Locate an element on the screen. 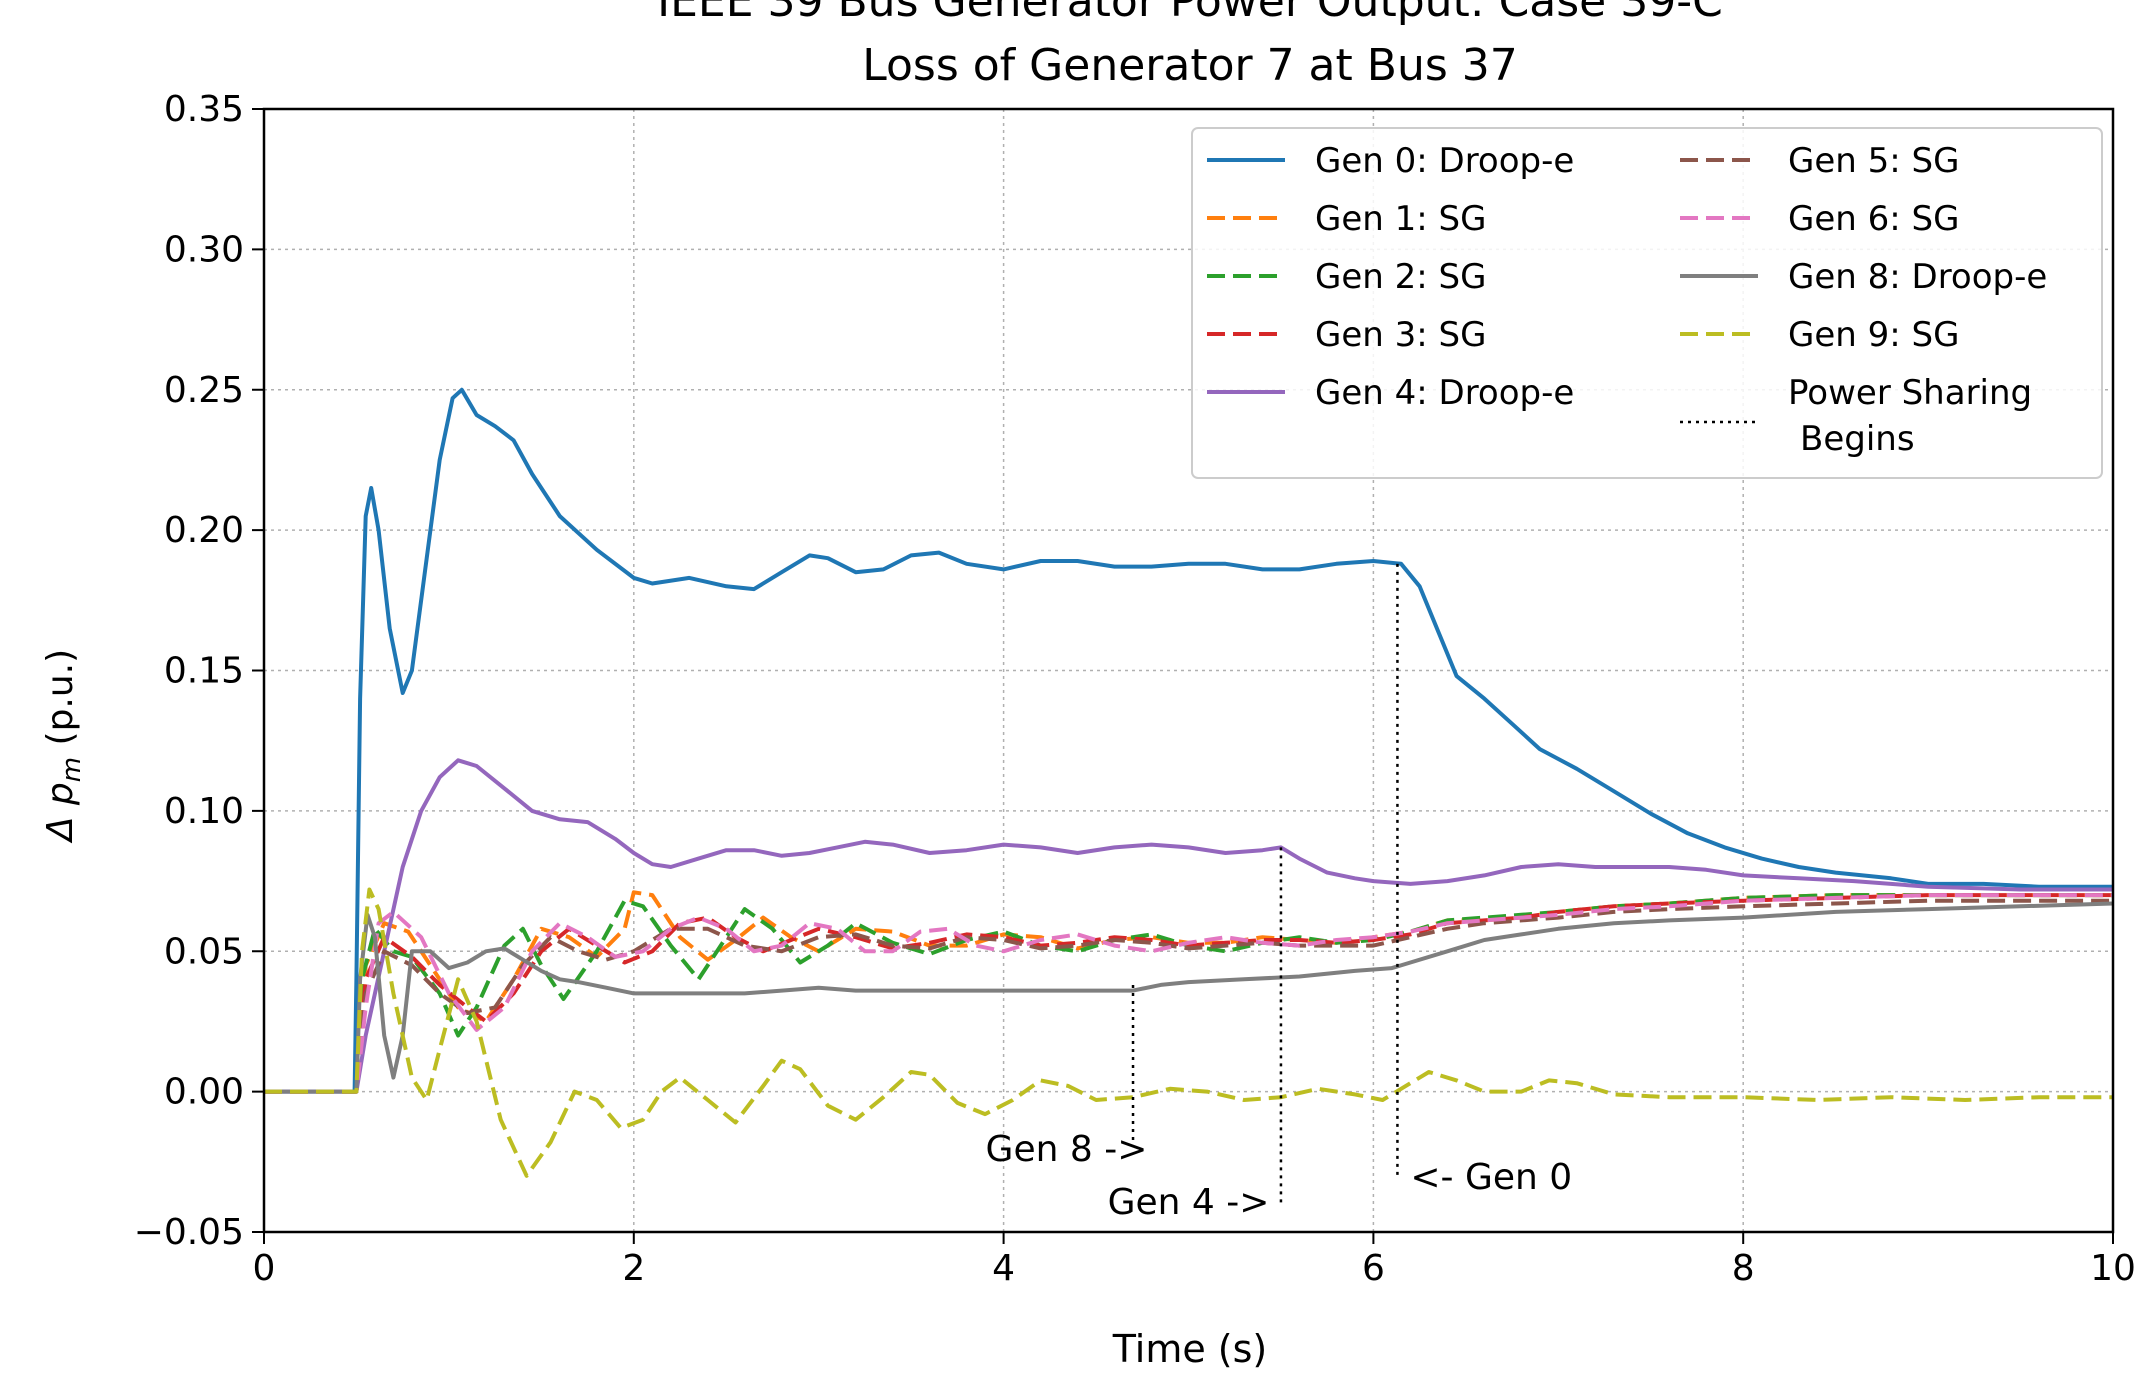 The image size is (2152, 1383). y-tick-label: 0.35 is located at coordinates (204, 109).